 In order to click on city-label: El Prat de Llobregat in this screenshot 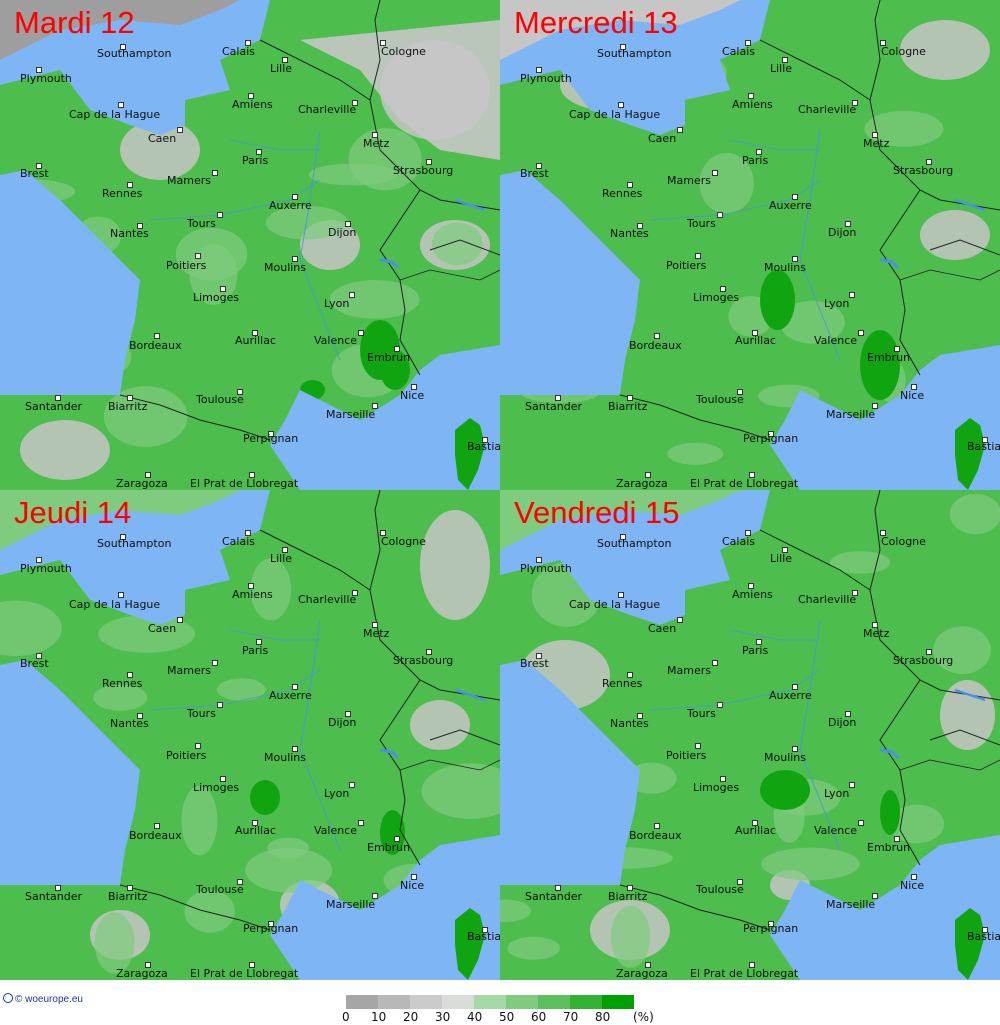, I will do `click(244, 973)`.